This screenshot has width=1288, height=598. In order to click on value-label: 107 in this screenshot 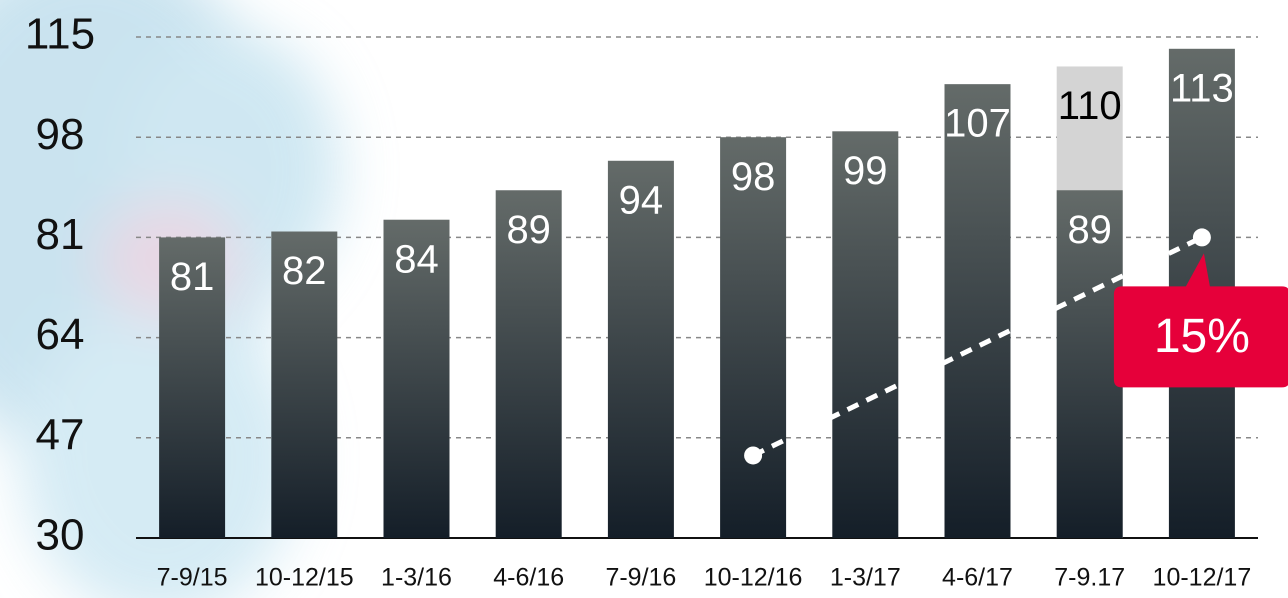, I will do `click(977, 124)`.